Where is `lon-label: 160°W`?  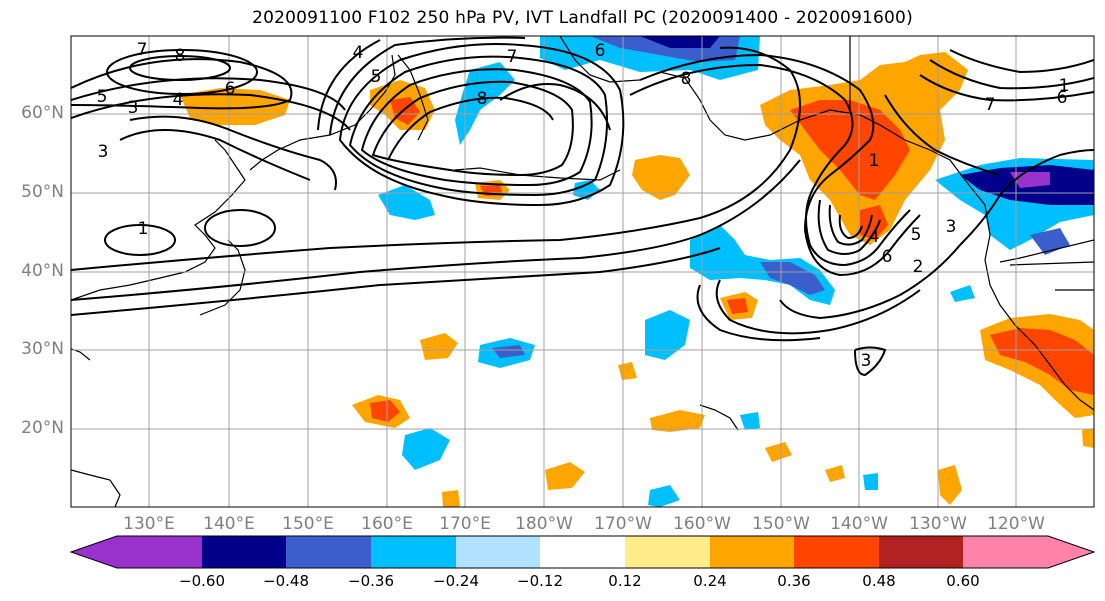 lon-label: 160°W is located at coordinates (702, 524).